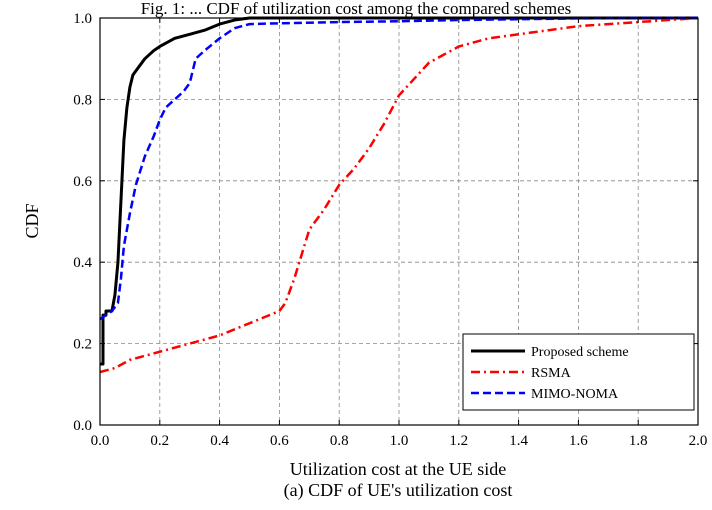 The height and width of the screenshot is (510, 712). What do you see at coordinates (82, 182) in the screenshot?
I see `y-tick-label: 0.6` at bounding box center [82, 182].